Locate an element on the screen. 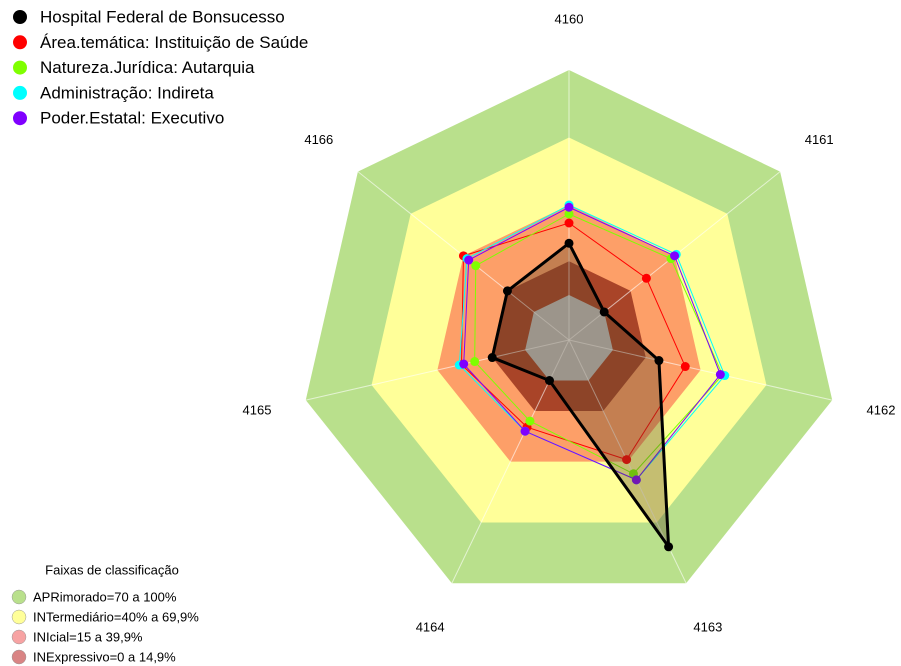  axis-label: 4164 is located at coordinates (430, 627).